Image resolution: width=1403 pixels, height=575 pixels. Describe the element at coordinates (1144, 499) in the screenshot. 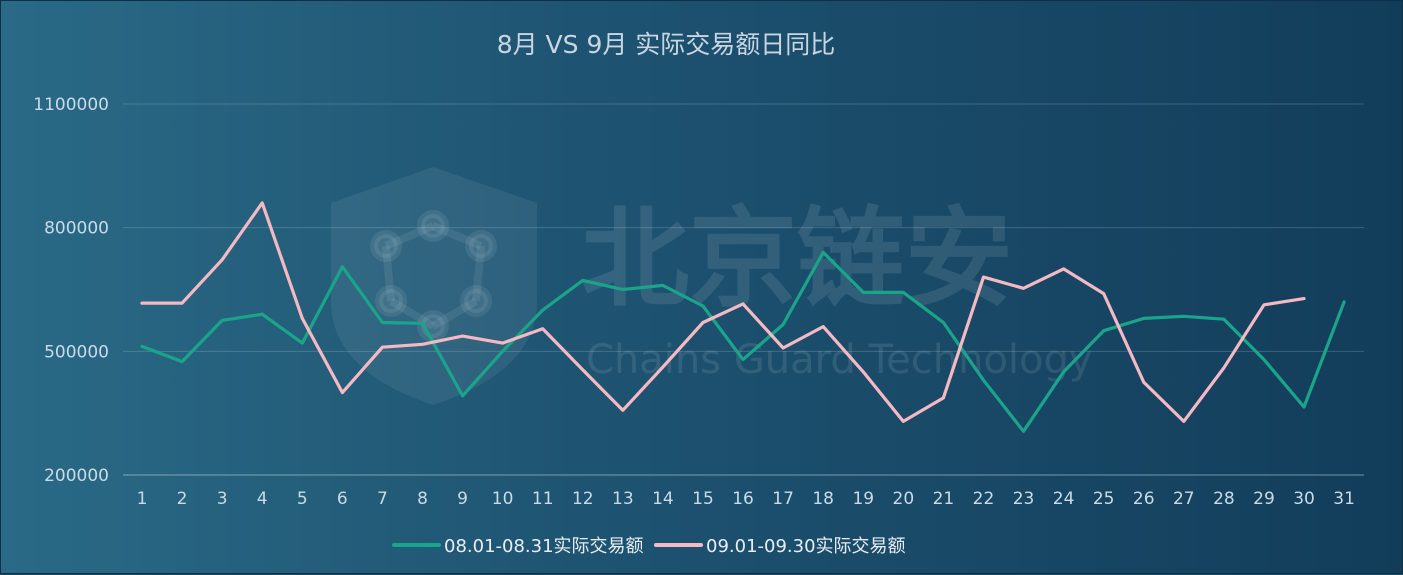

I see `x-tick-label: 26` at that location.